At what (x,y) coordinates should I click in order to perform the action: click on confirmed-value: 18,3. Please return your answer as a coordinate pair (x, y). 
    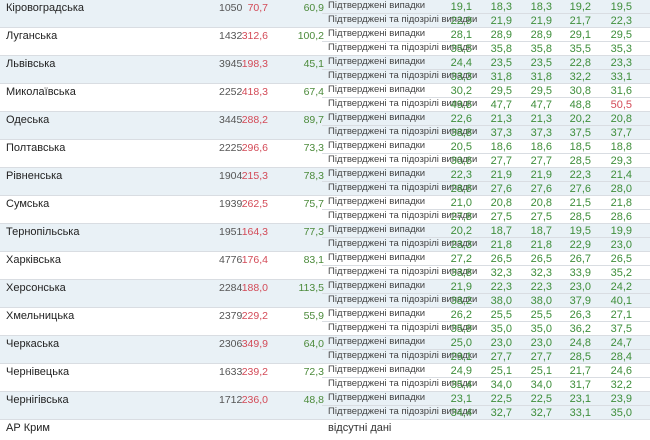
    Looking at the image, I should click on (541, 7).